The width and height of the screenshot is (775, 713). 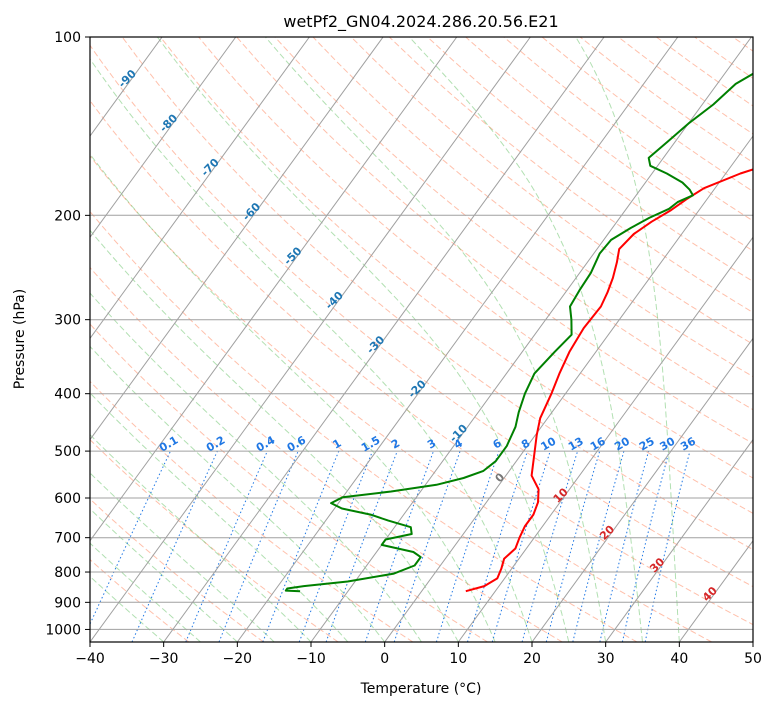 I want to click on x-tick-label: 40, so click(x=679, y=659).